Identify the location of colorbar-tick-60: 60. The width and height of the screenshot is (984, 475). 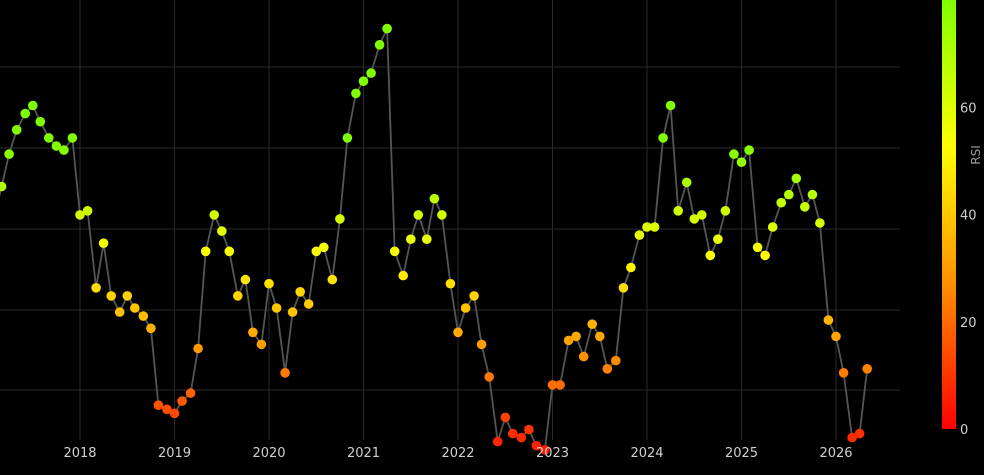
(968, 108).